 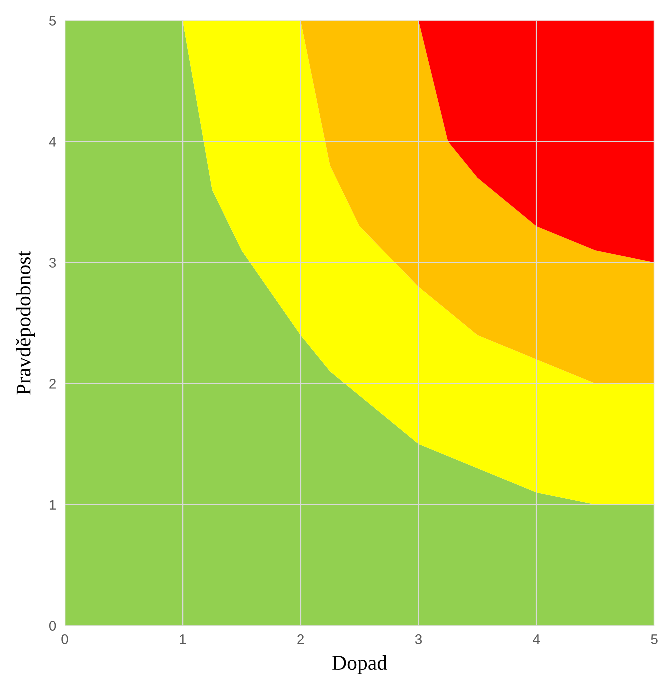 What do you see at coordinates (53, 384) in the screenshot?
I see `y-tick-label: 2` at bounding box center [53, 384].